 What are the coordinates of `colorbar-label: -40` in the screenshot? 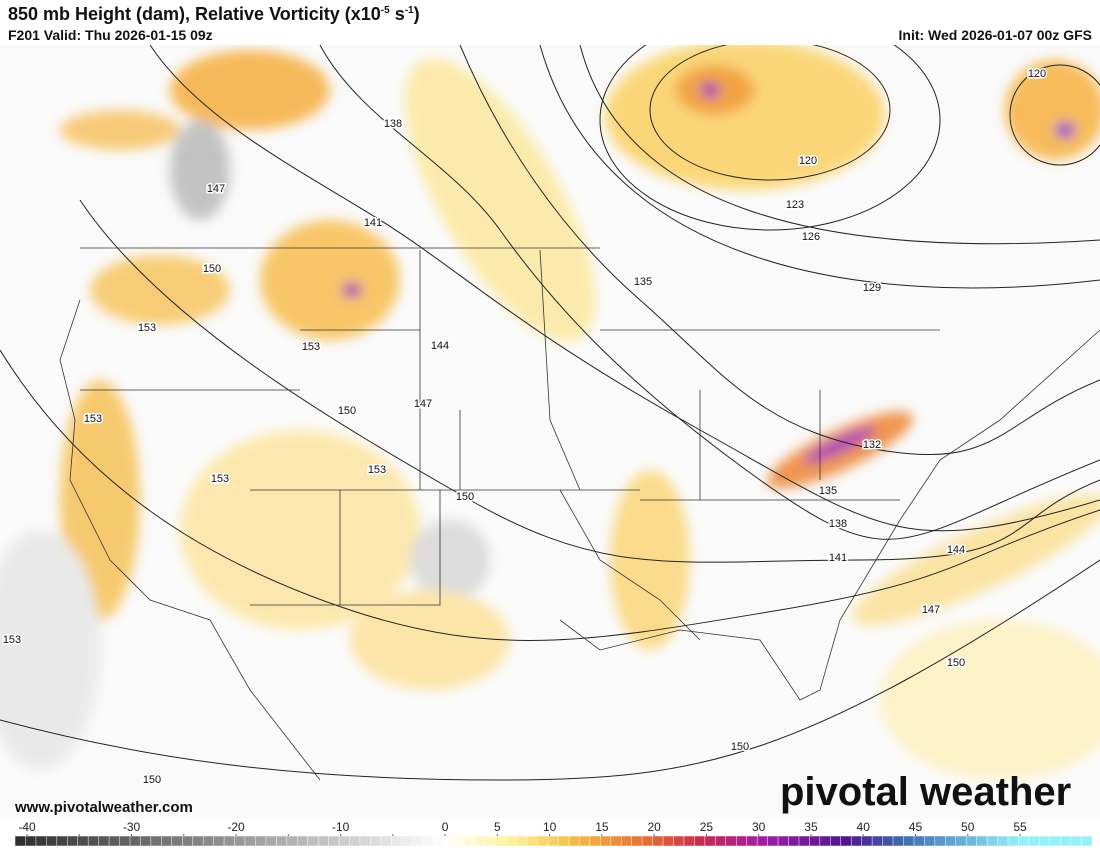 It's located at (27, 827).